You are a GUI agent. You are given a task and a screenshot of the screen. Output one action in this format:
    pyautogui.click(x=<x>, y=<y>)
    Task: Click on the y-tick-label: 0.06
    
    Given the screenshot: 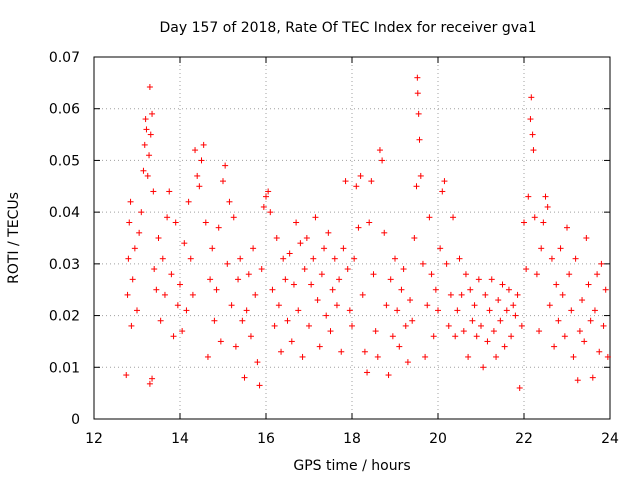 What is the action you would take?
    pyautogui.click(x=64, y=110)
    